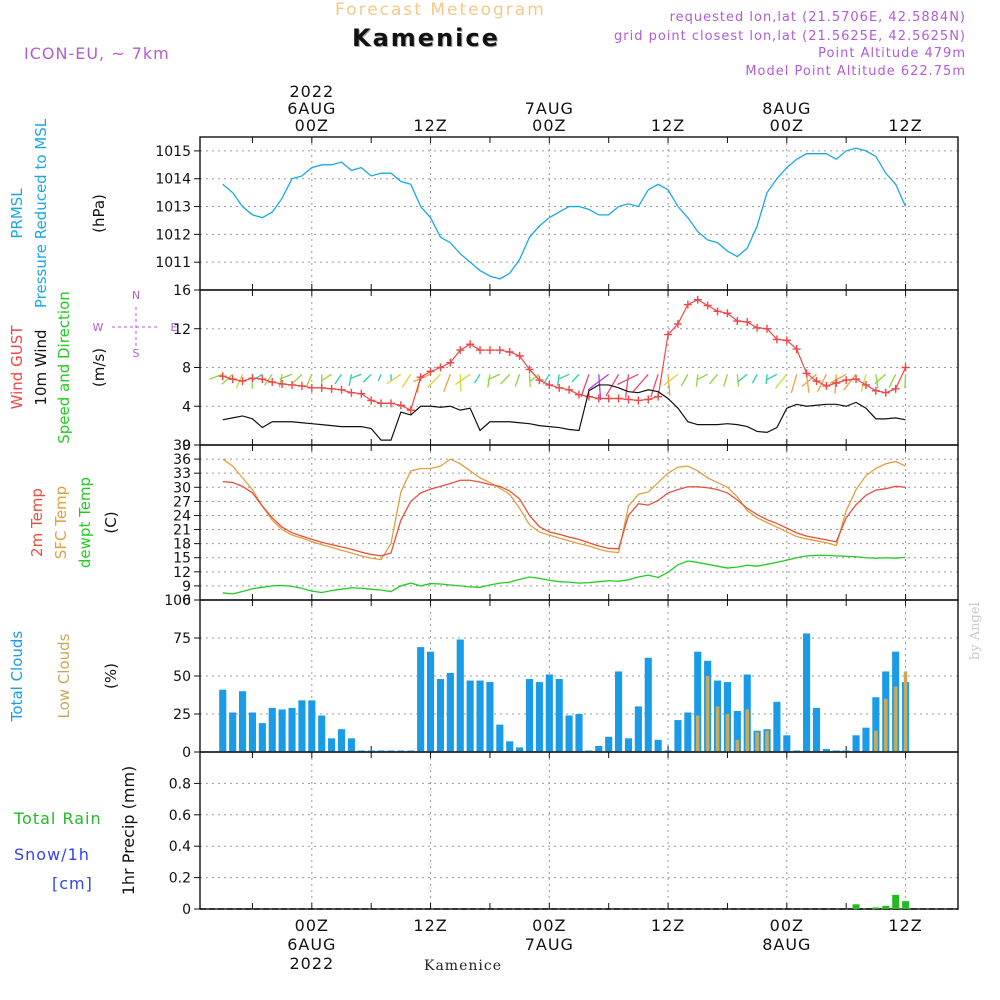 The image size is (1000, 1000). What do you see at coordinates (174, 327) in the screenshot?
I see `compass-e: E` at bounding box center [174, 327].